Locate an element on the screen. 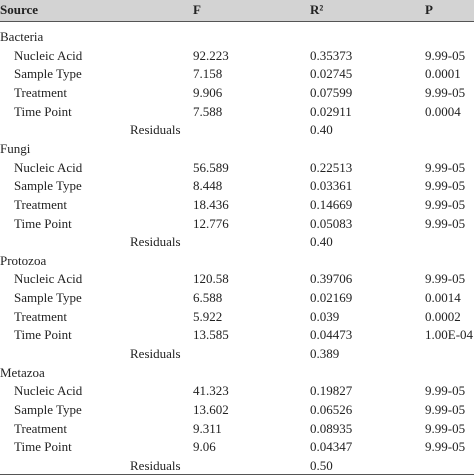 Image resolution: width=474 pixels, height=475 pixels. header-r2: R² is located at coordinates (317, 9).